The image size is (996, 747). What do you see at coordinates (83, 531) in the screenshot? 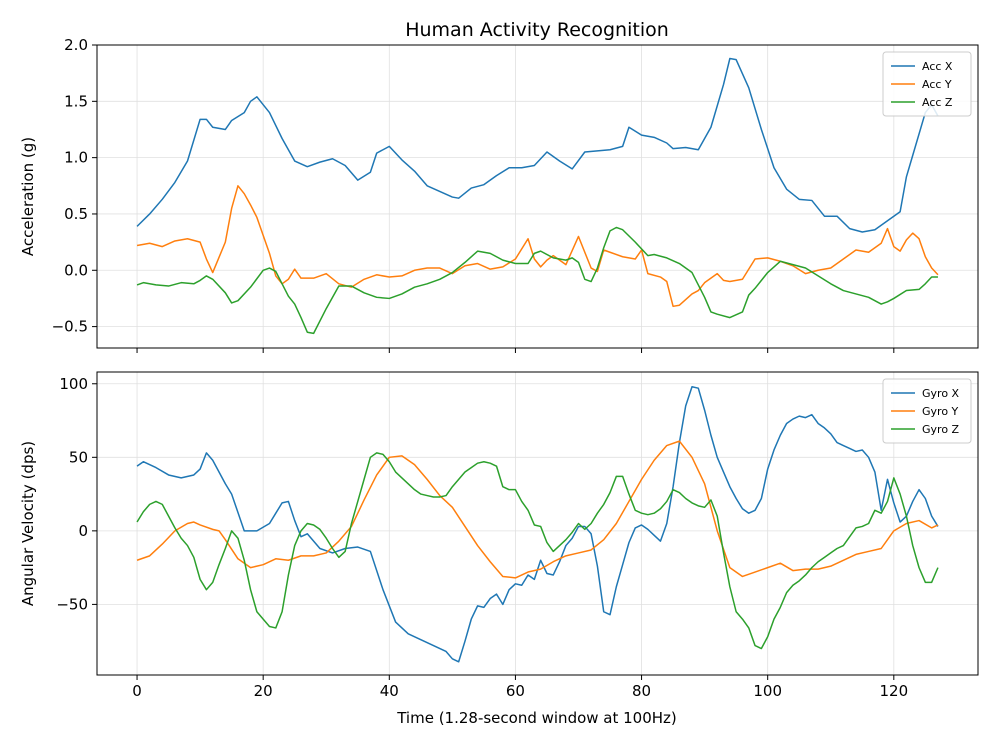
I see `chart1-ytick-label-1: 0` at bounding box center [83, 531].